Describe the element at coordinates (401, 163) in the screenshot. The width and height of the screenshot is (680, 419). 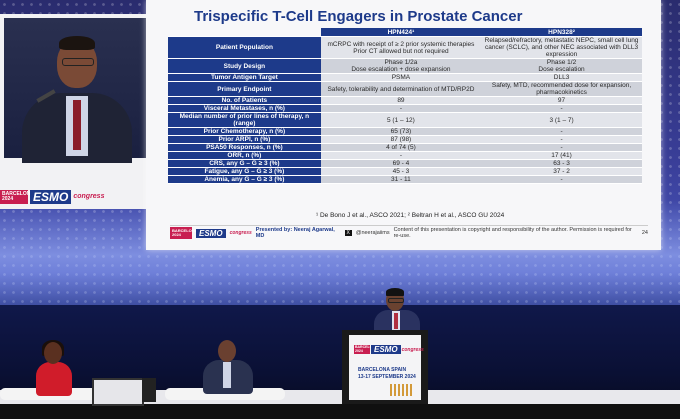
I see `hpn424-cell: 69 - 4` at that location.